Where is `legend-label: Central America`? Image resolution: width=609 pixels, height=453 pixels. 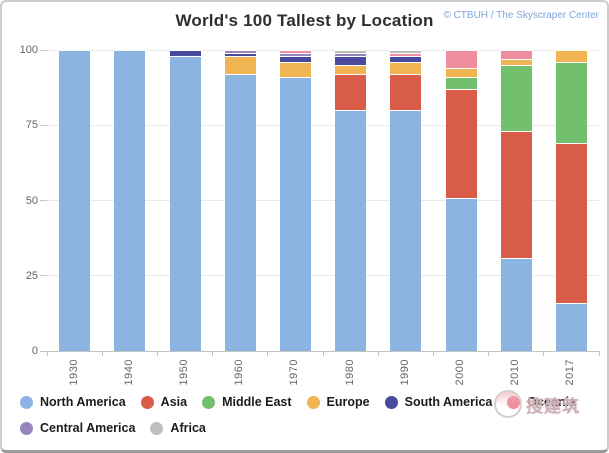 legend-label: Central America is located at coordinates (88, 428).